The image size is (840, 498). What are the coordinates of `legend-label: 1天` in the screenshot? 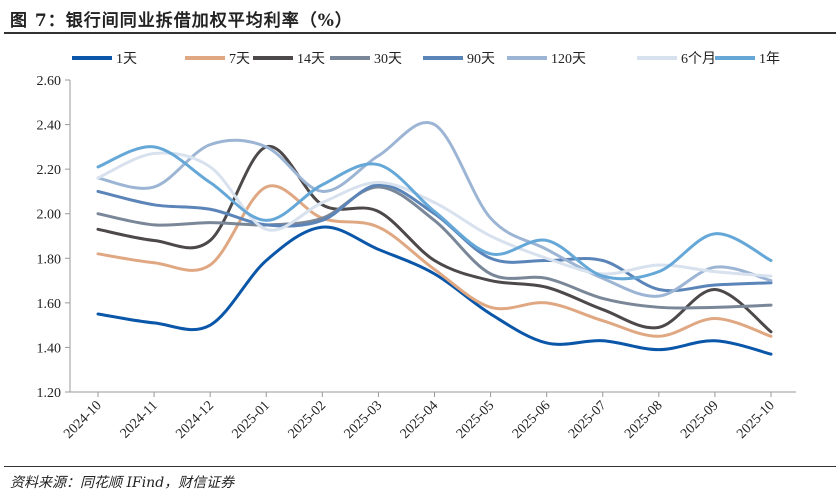 It's located at (126, 59).